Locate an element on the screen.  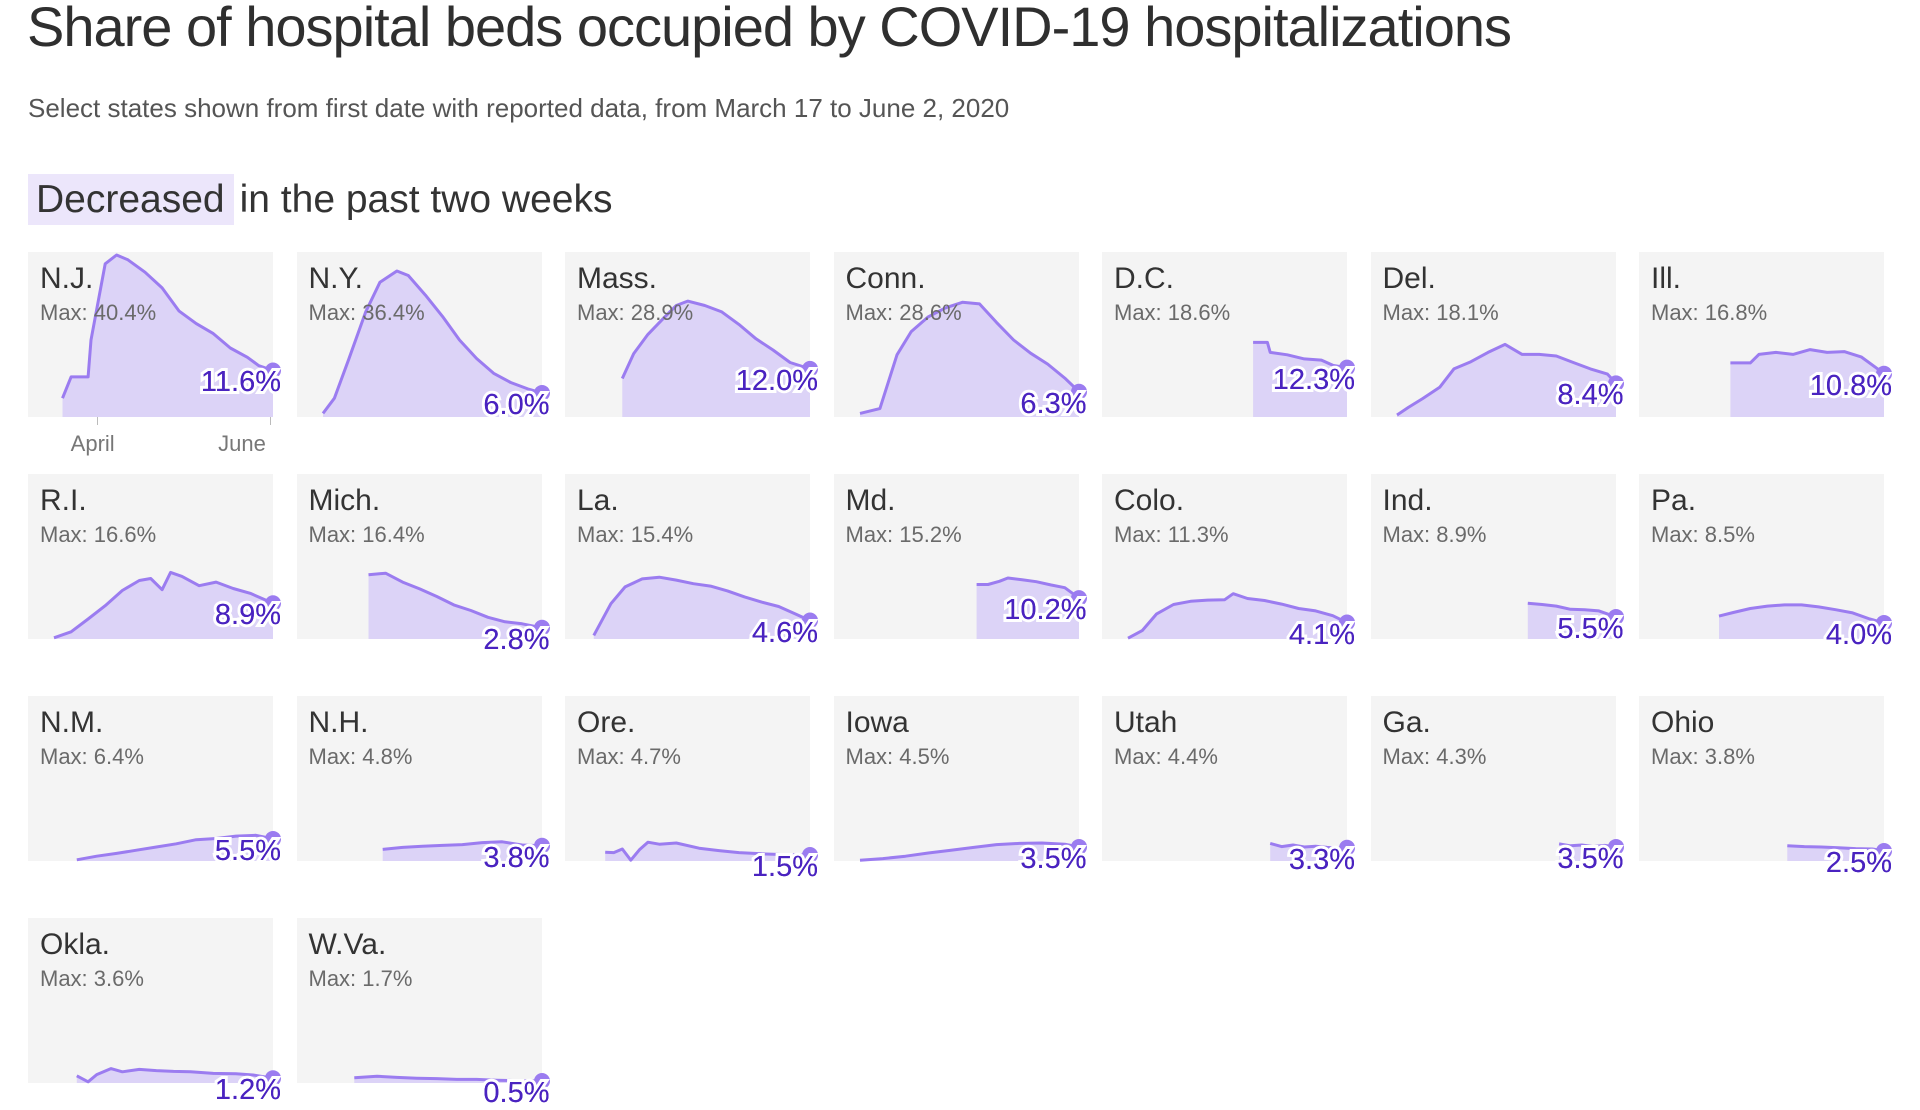
state-name: Md. is located at coordinates (870, 500).